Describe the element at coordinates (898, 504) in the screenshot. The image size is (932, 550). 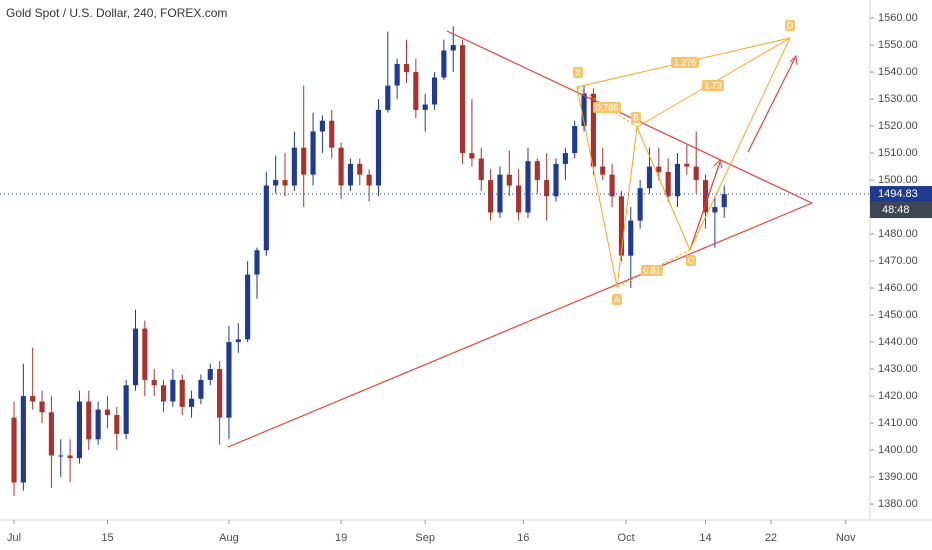
I see `y-tick-label: 1380.00` at that location.